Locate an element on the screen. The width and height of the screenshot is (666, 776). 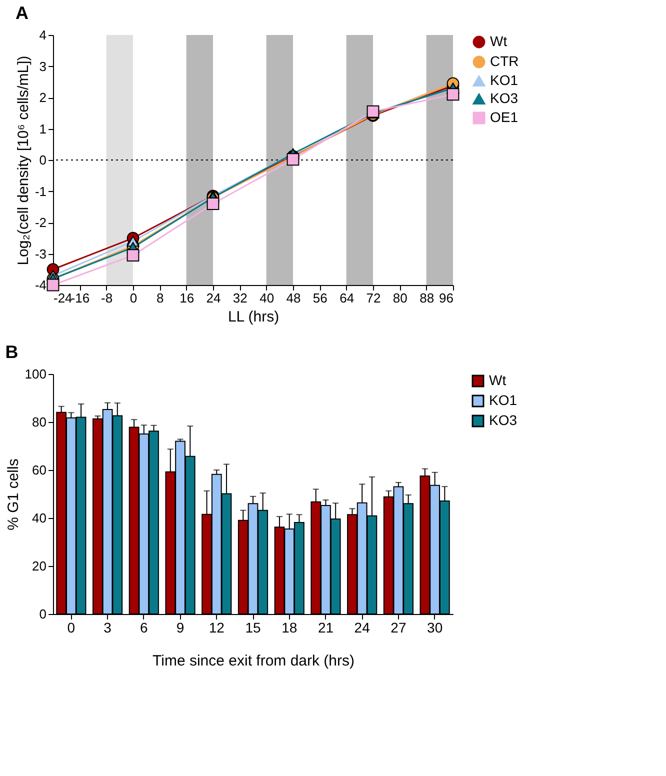
x-tick-label: 72 is located at coordinates (373, 298).